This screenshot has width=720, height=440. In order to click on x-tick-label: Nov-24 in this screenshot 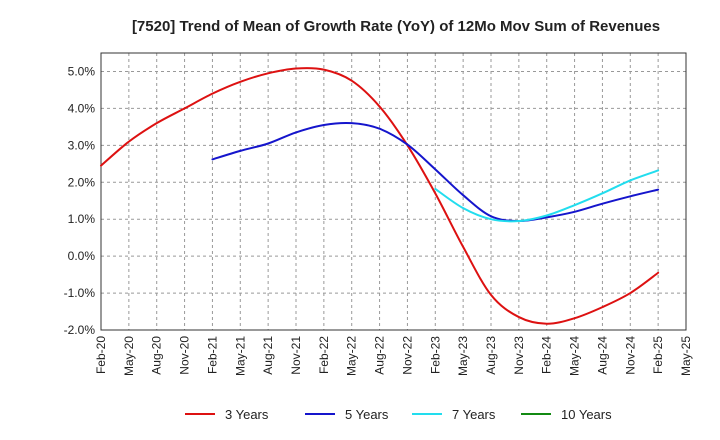, I will do `click(630, 355)`.